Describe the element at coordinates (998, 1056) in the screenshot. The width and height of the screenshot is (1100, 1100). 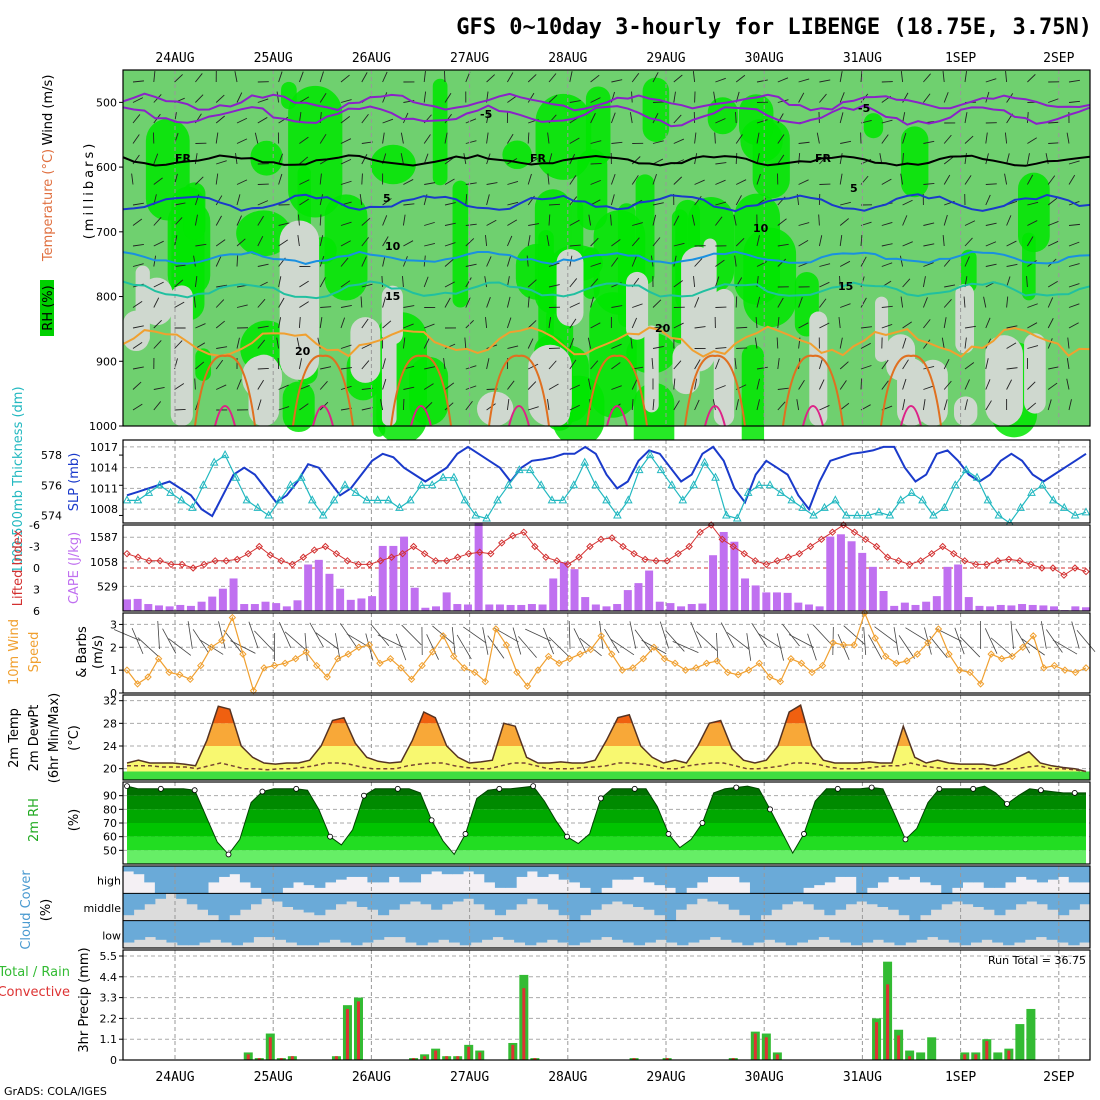
I see `precip-bar-total` at that location.